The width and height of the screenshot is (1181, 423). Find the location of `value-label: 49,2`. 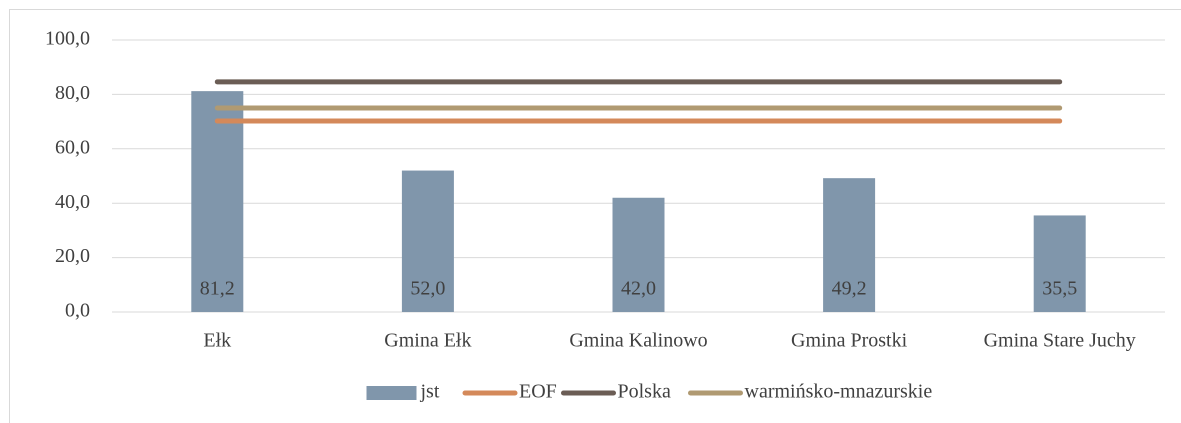

value-label: 49,2 is located at coordinates (849, 289).